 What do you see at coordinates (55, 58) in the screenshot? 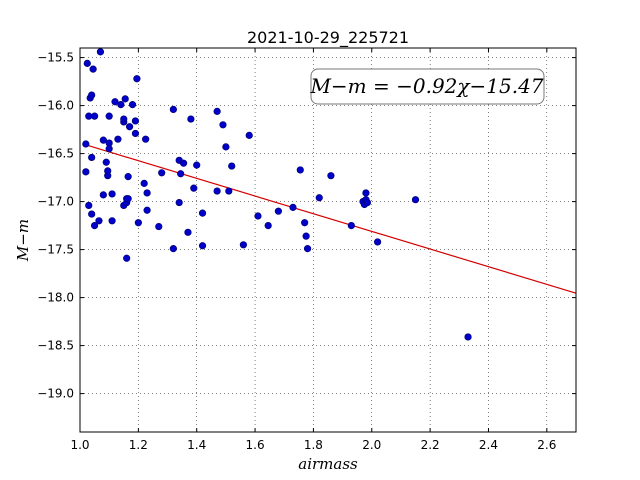
I see `y-tick-label: −15.5` at bounding box center [55, 58].